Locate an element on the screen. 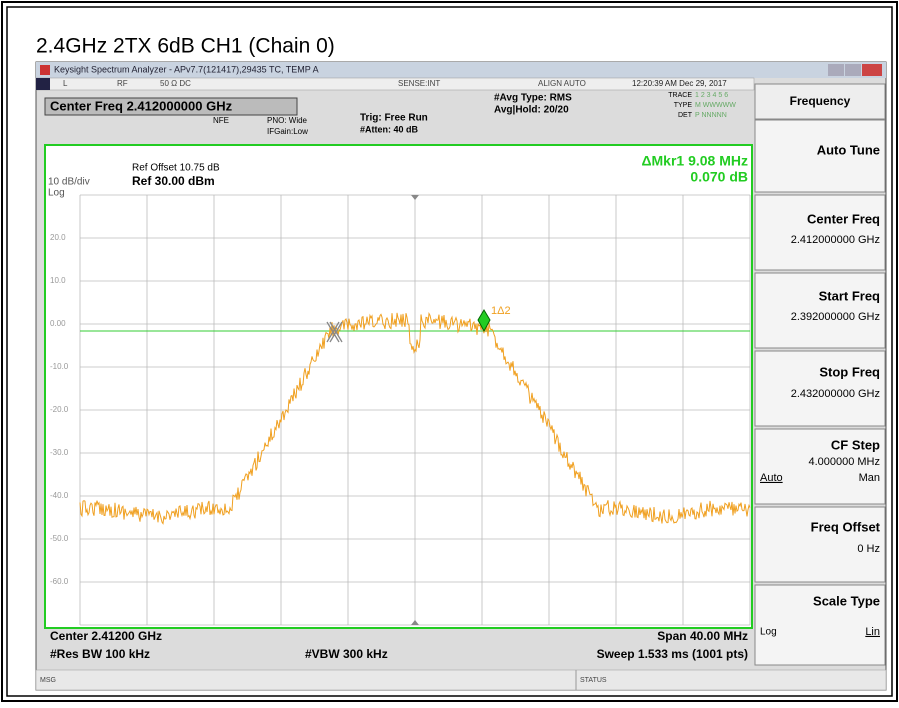 The height and width of the screenshot is (708, 899). y-axis-label: -20.0 is located at coordinates (59, 409).